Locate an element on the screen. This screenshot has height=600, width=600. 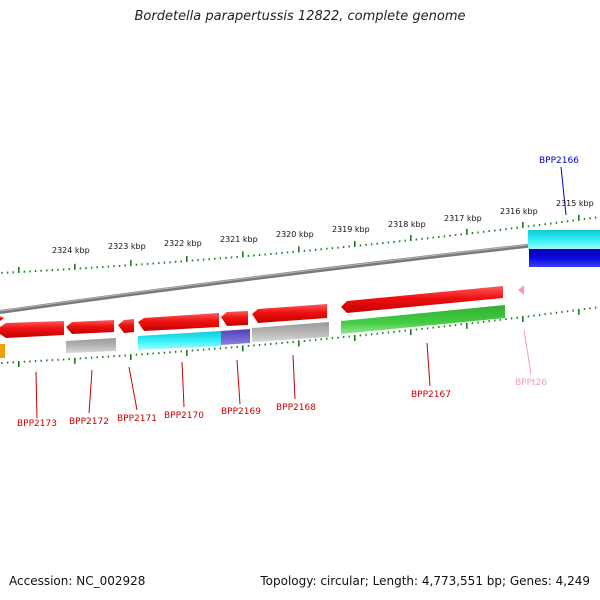
cds-bpp2171 is located at coordinates (126, 326).